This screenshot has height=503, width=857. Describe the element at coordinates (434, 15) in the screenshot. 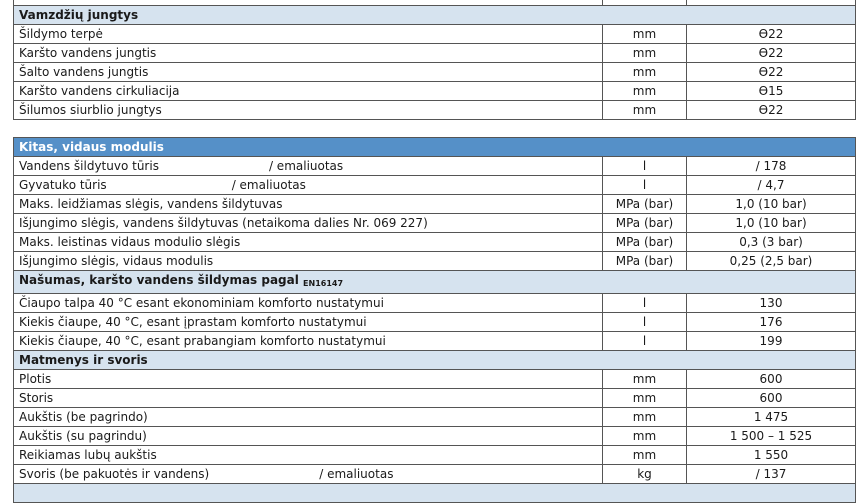

I see `section-header: Vamzdžių jungtys` at that location.